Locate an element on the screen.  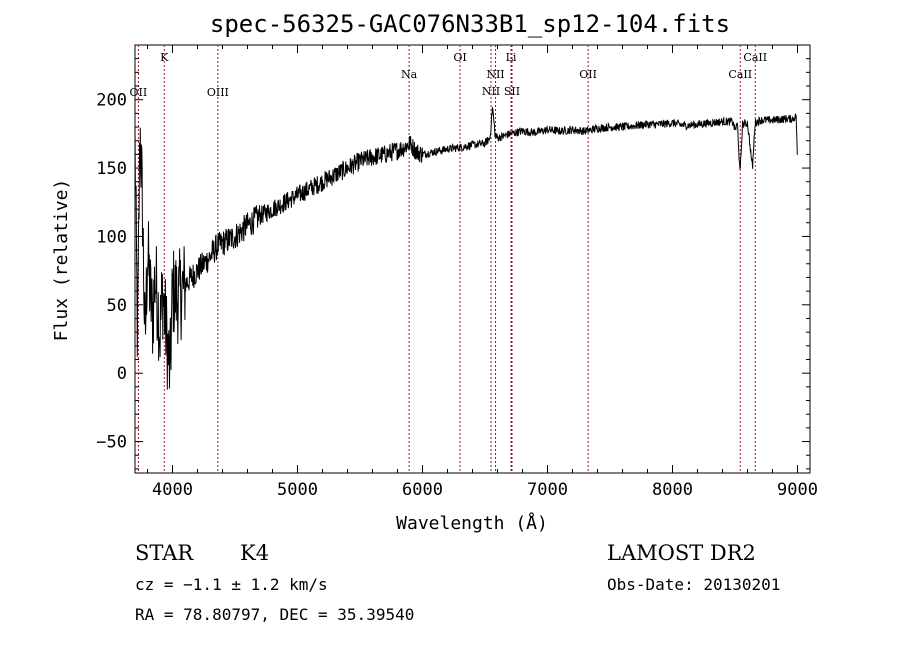
x-tick-label: 9000 is located at coordinates (797, 490).